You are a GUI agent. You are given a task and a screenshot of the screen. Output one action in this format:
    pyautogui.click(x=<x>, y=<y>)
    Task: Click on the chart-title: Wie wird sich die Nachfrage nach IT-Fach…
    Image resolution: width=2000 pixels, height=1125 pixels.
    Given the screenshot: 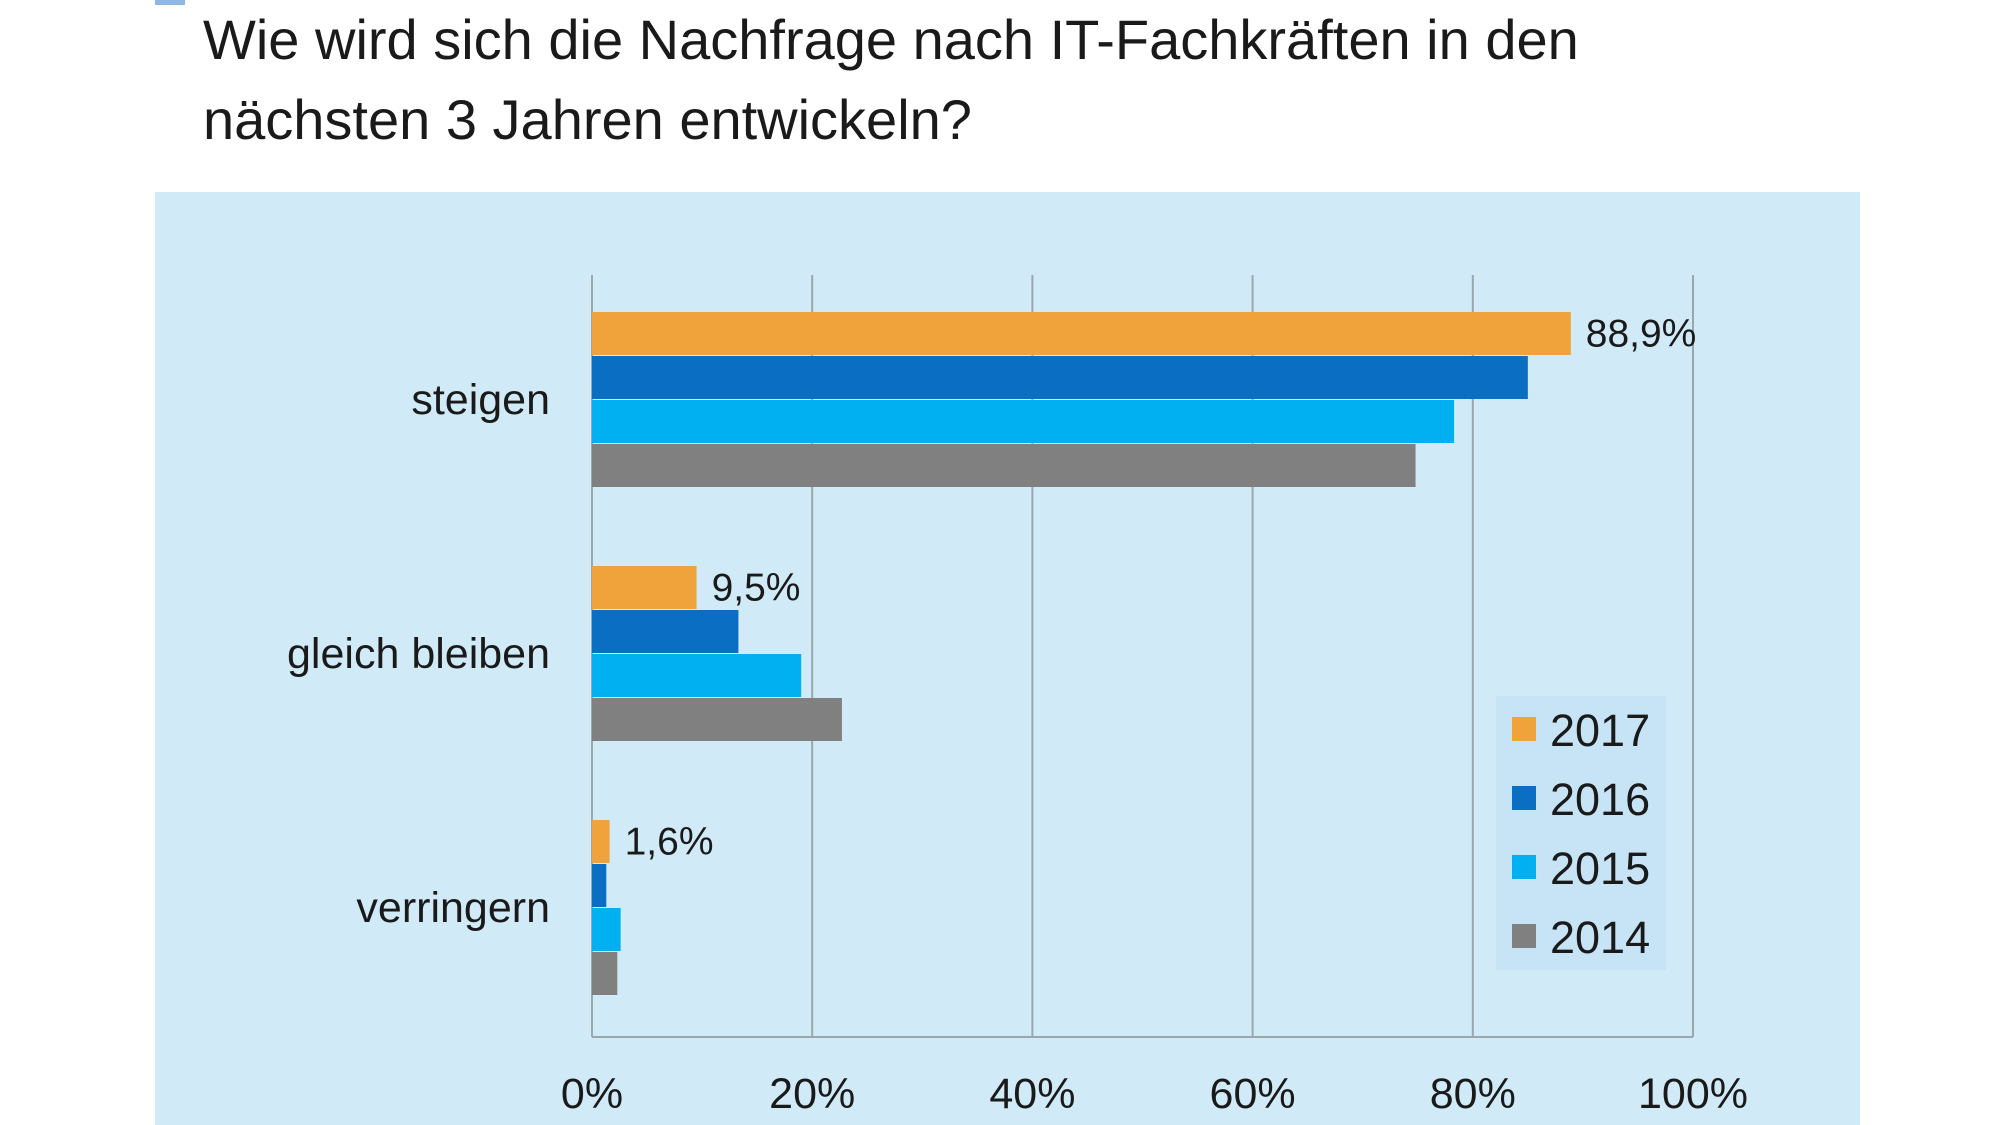 What is the action you would take?
    pyautogui.click(x=1053, y=80)
    